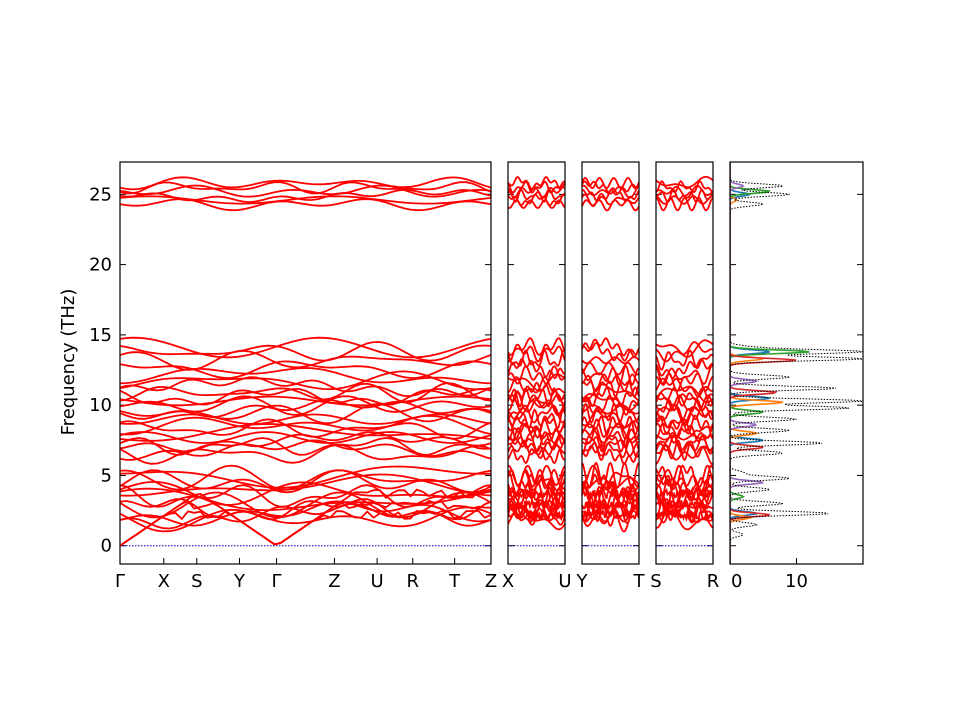 The height and width of the screenshot is (720, 960). Describe the element at coordinates (100, 265) in the screenshot. I see `y-tick-label: 20` at that location.